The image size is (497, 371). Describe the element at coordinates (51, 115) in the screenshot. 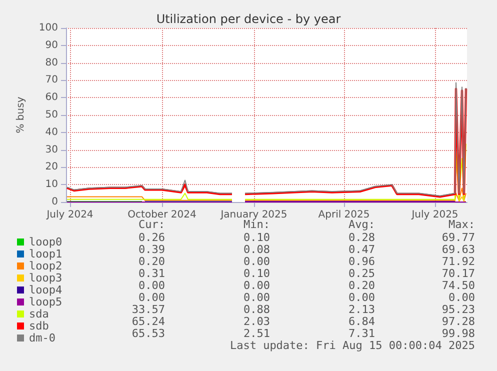

I see `y-tick-label: 50` at that location.